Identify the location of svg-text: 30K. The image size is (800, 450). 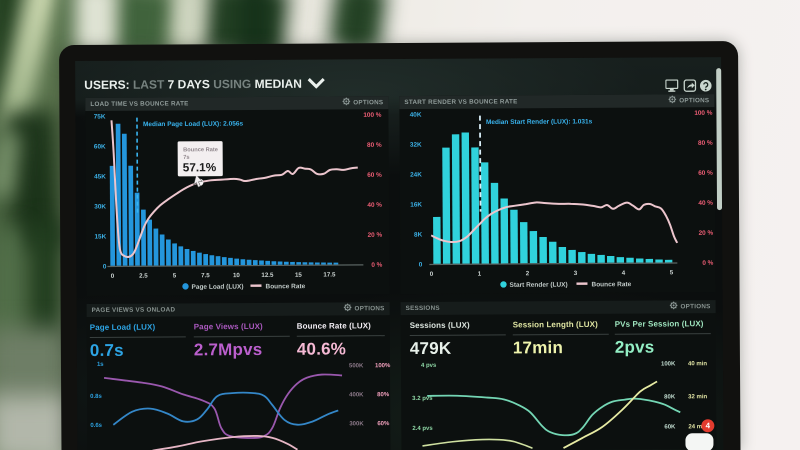
(100, 206).